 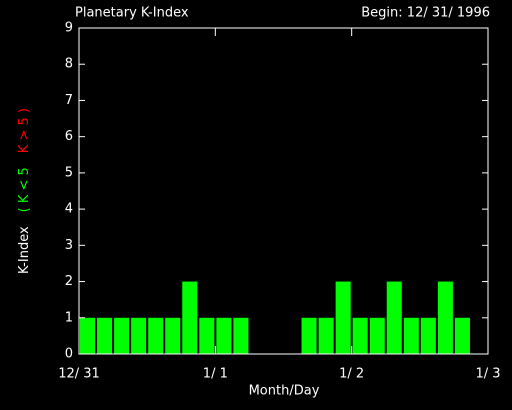 I want to click on y-tick-label: 4, so click(x=69, y=209).